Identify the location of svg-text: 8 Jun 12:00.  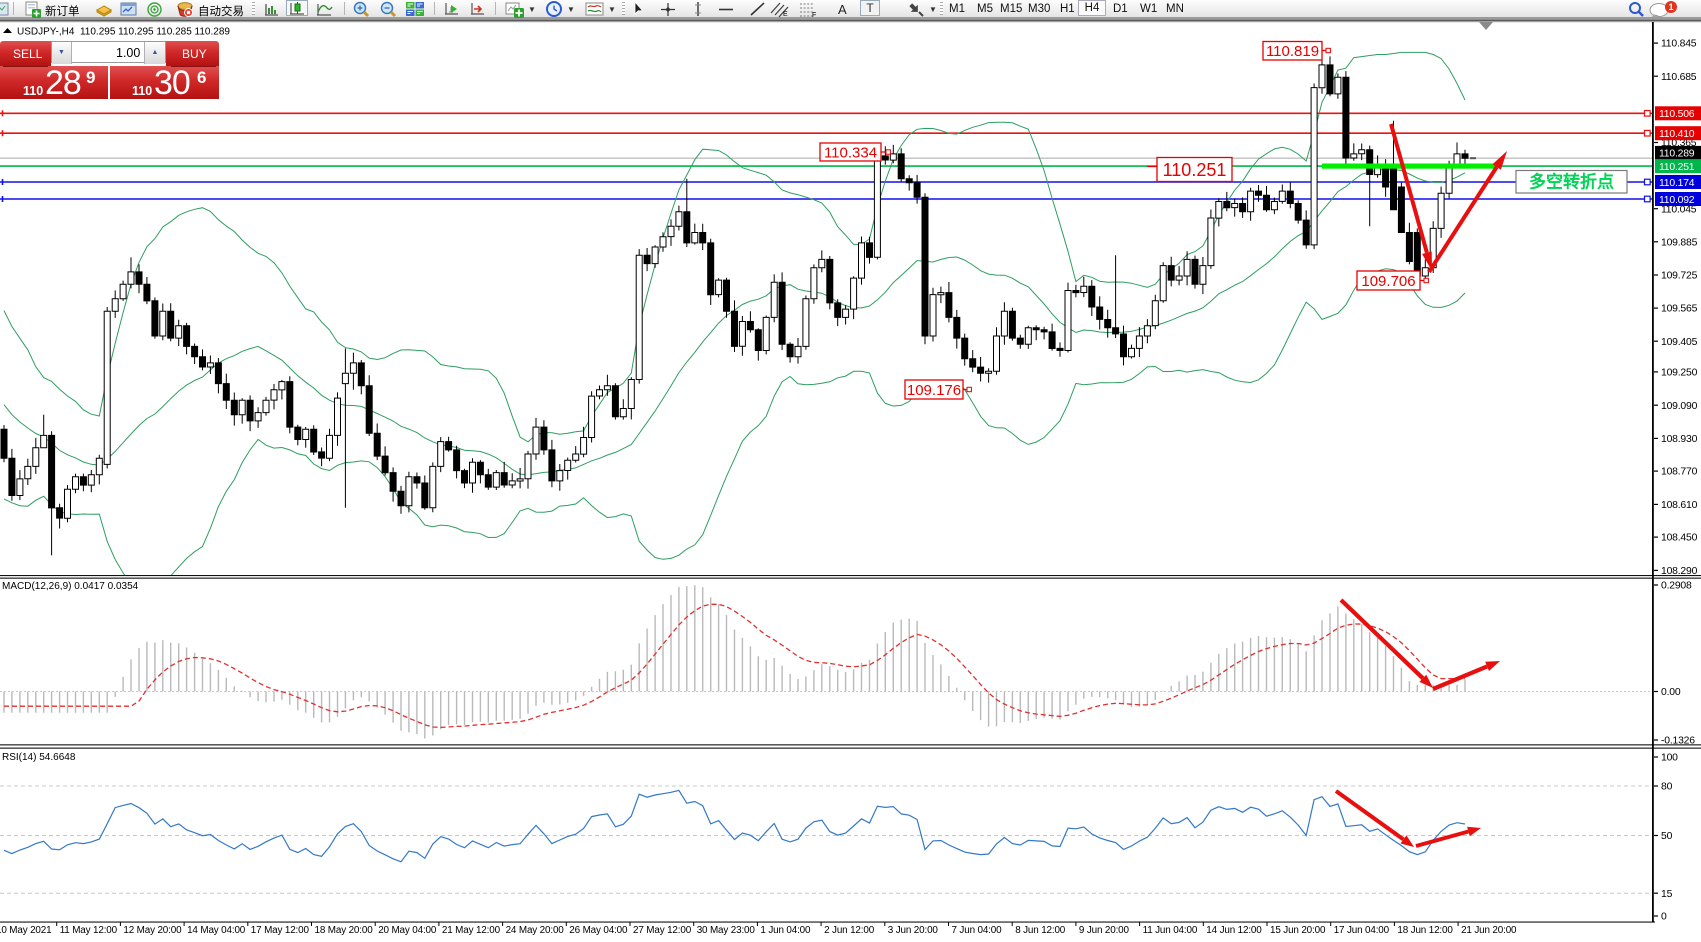
(1040, 930).